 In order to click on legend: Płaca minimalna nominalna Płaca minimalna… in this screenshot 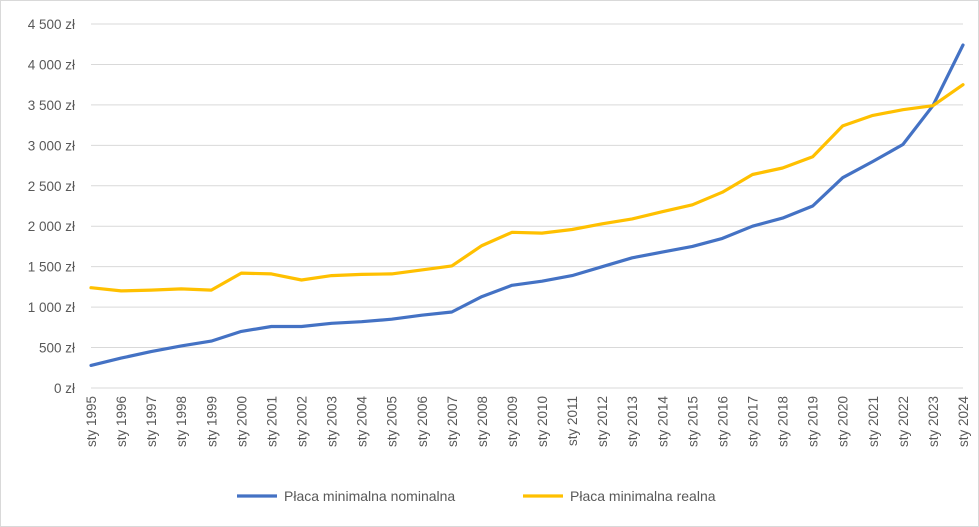, I will do `click(476, 496)`.